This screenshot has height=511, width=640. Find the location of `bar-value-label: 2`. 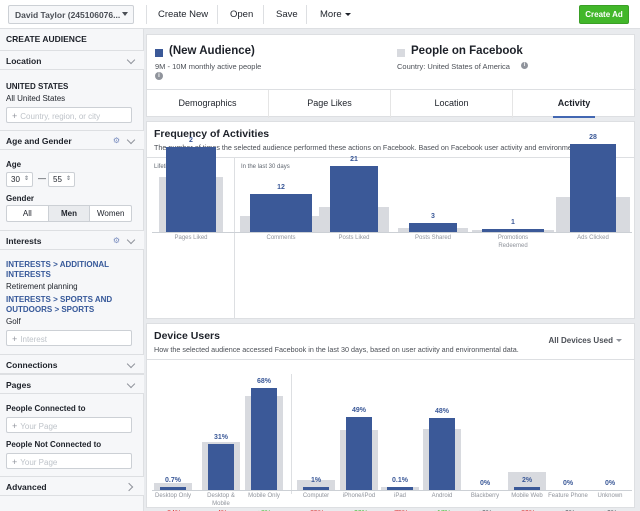

bar-value-label: 2 is located at coordinates (191, 140).